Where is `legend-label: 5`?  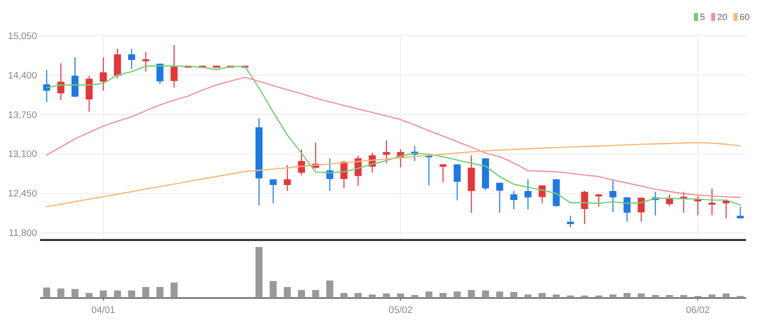 legend-label: 5 is located at coordinates (703, 17).